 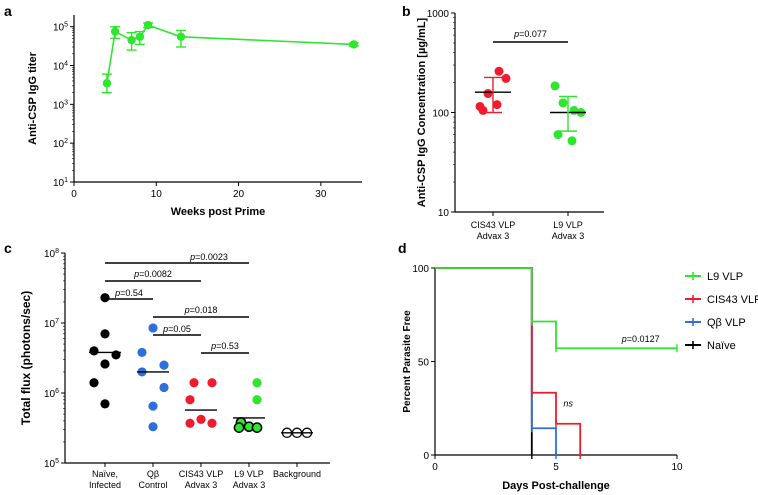 I want to click on x-tick-label-c-3-1: L9 VLP, so click(x=249, y=474).